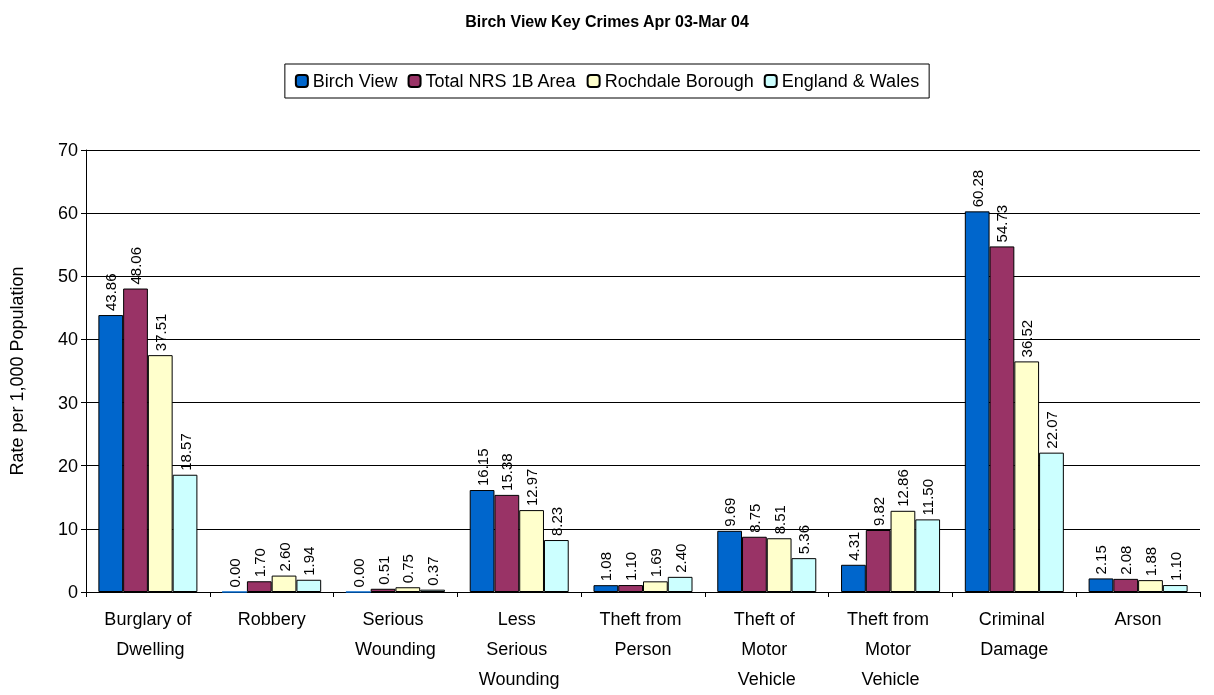 The height and width of the screenshot is (695, 1214). What do you see at coordinates (766, 649) in the screenshot?
I see `x-tick-label: Theft of Motor Vehicle` at bounding box center [766, 649].